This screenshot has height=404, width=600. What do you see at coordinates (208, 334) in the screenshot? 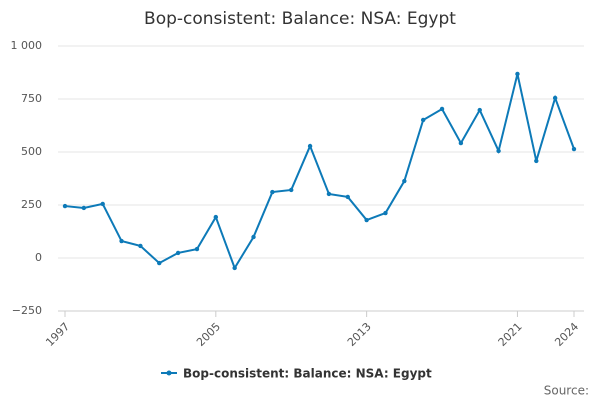
I see `x-tick-label: 2005` at bounding box center [208, 334].